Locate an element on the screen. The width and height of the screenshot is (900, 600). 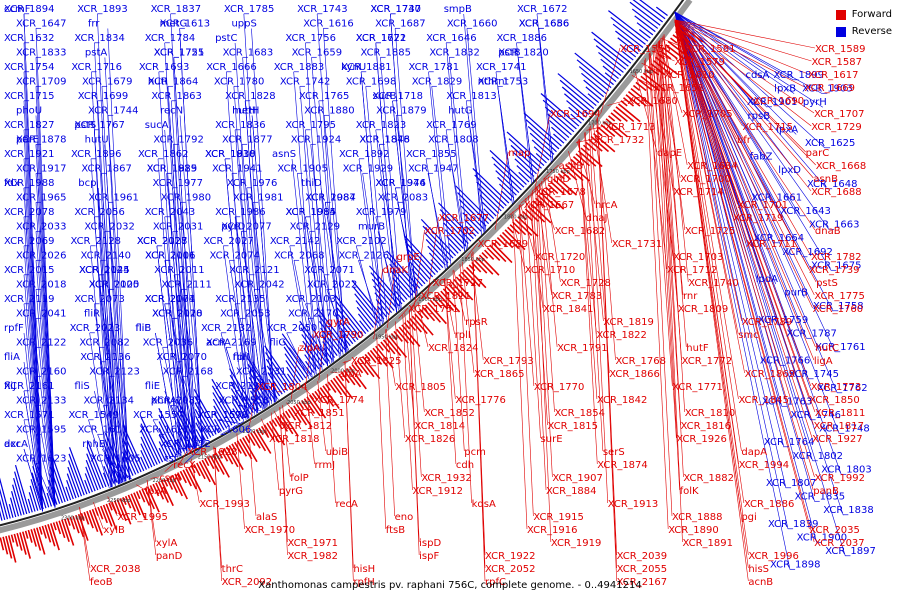
reverse-gene-label: fliG is located at coordinates (277, 343).